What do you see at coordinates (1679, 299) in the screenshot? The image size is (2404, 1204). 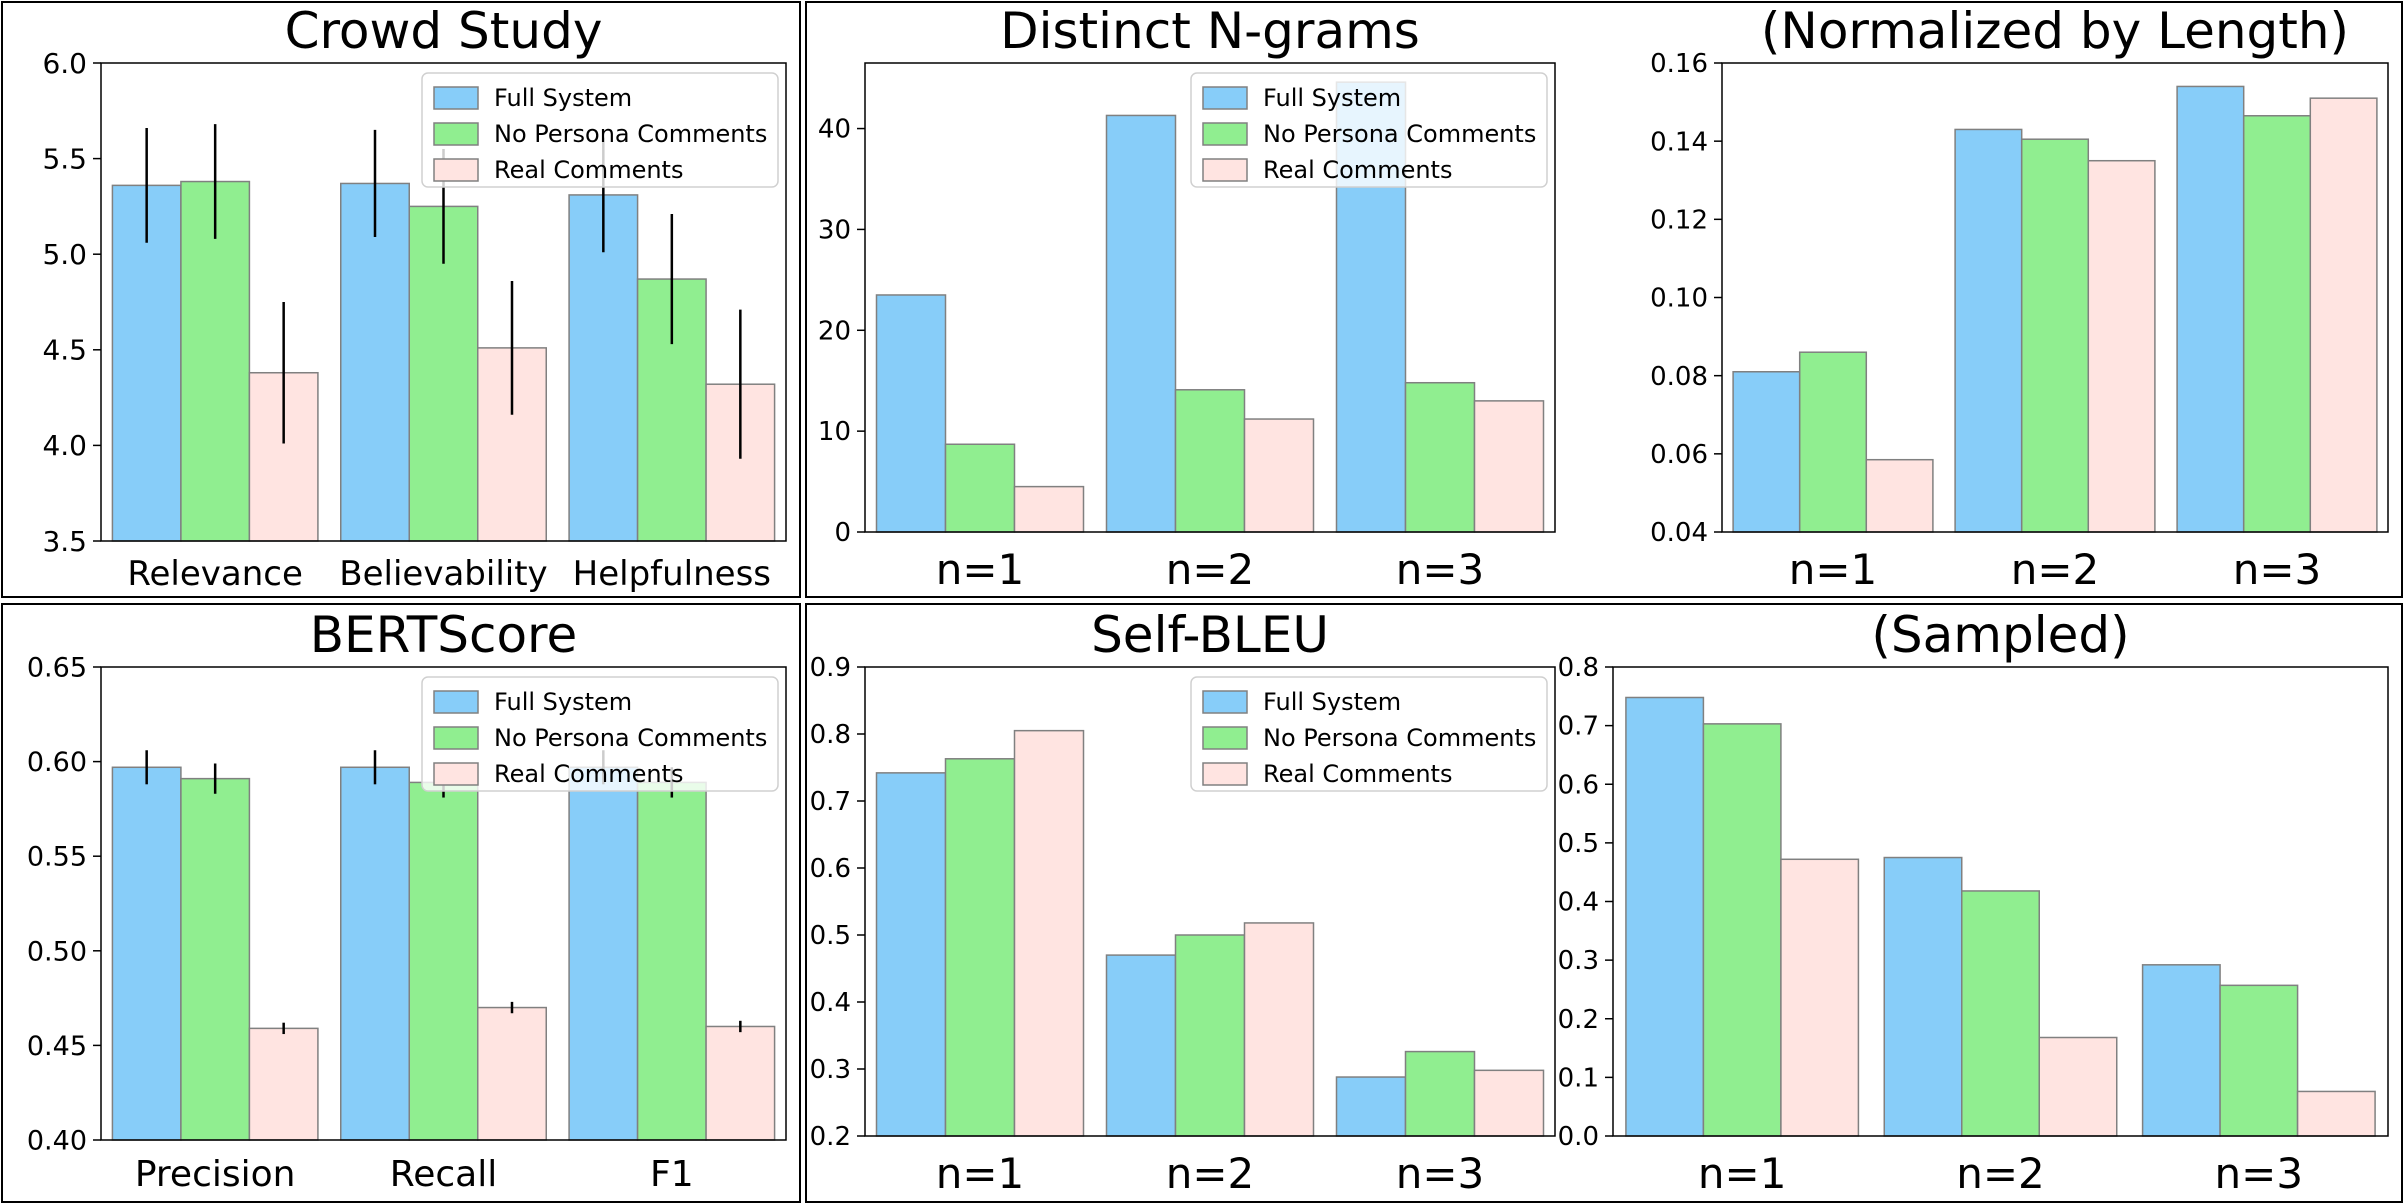 I see `y-tick-label: 0.10` at bounding box center [1679, 299].